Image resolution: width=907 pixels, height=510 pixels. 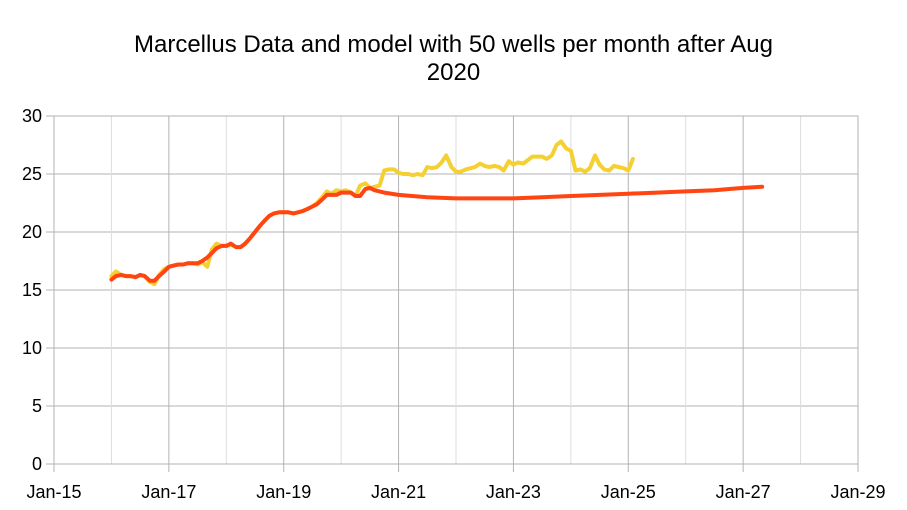 What do you see at coordinates (283, 492) in the screenshot?
I see `x-tick-label: Jan-19` at bounding box center [283, 492].